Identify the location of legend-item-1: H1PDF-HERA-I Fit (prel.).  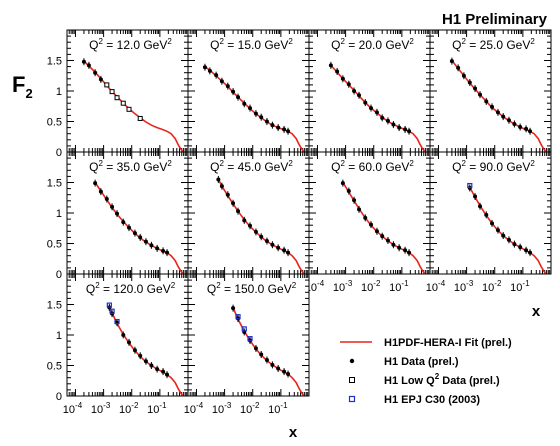
(426, 343).